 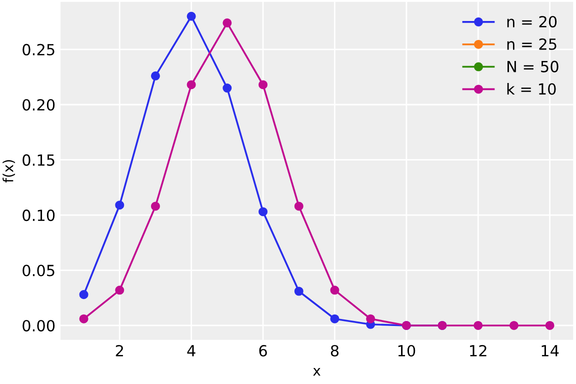 I want to click on legend-label: n = 20, so click(x=532, y=22).